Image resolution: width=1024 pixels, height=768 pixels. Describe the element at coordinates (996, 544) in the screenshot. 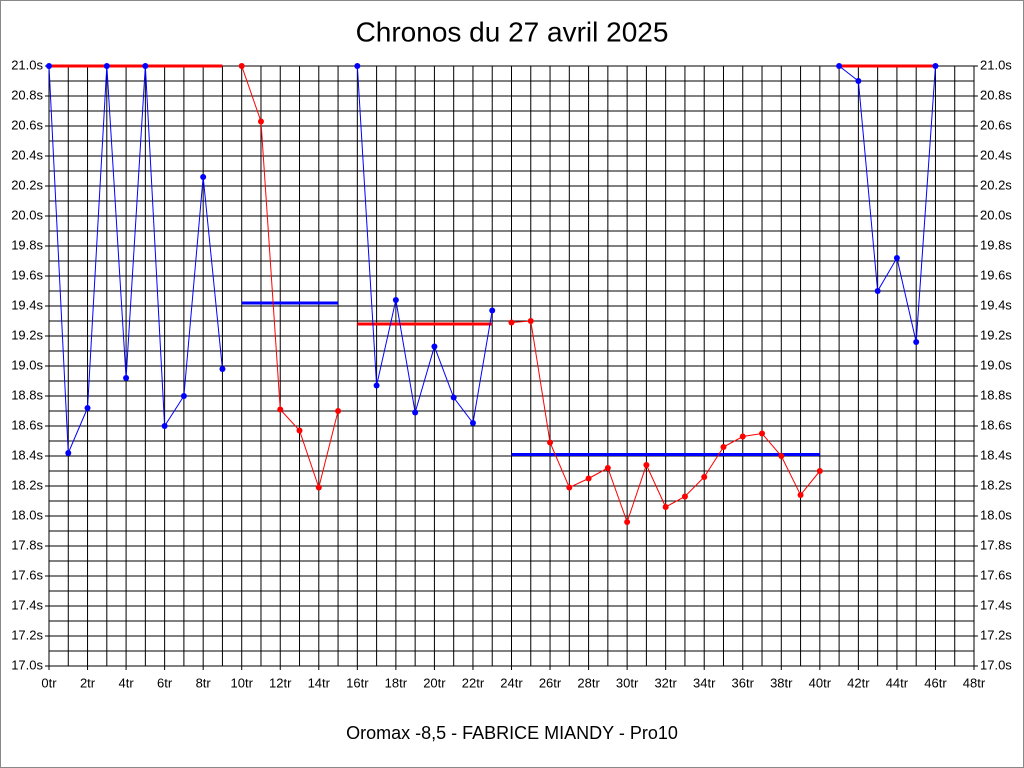

I see `y2-tick-label: 17.8s` at that location.